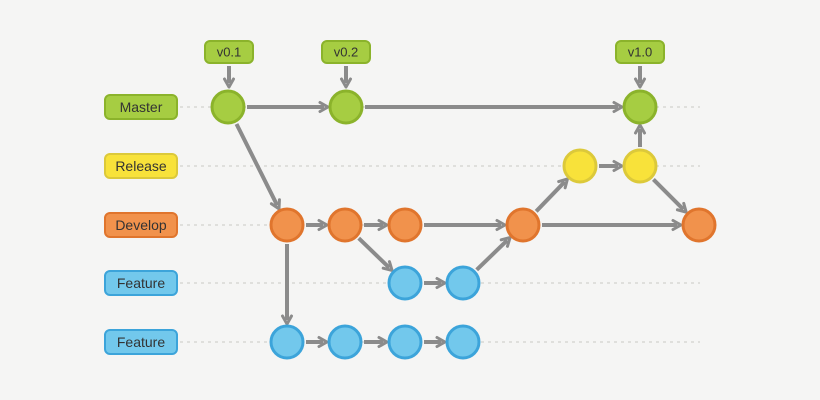 The width and height of the screenshot is (820, 400). Describe the element at coordinates (345, 225) in the screenshot. I see `commit-node-d2` at that location.